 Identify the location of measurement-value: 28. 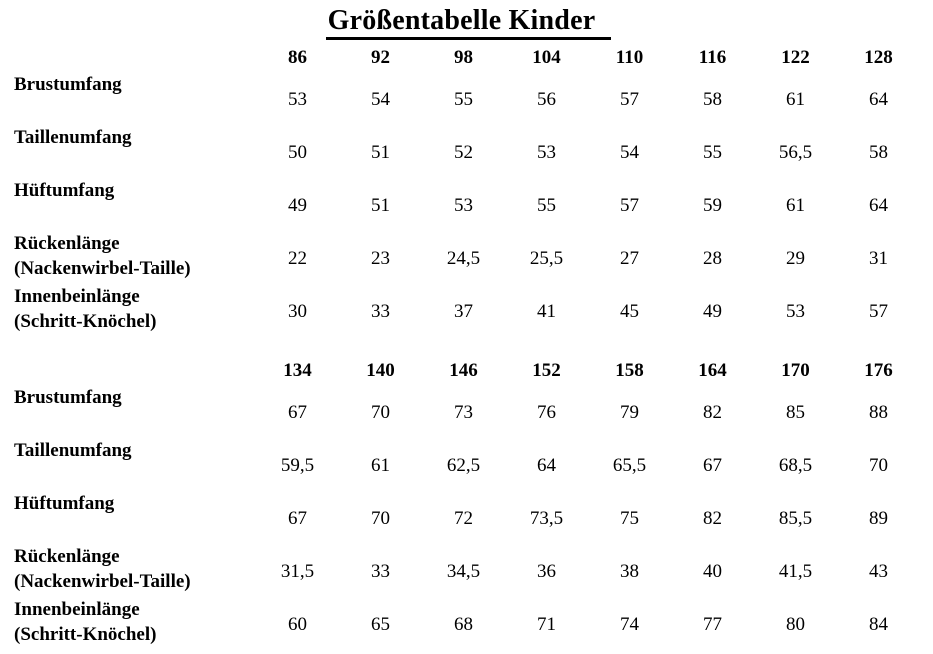
(712, 259).